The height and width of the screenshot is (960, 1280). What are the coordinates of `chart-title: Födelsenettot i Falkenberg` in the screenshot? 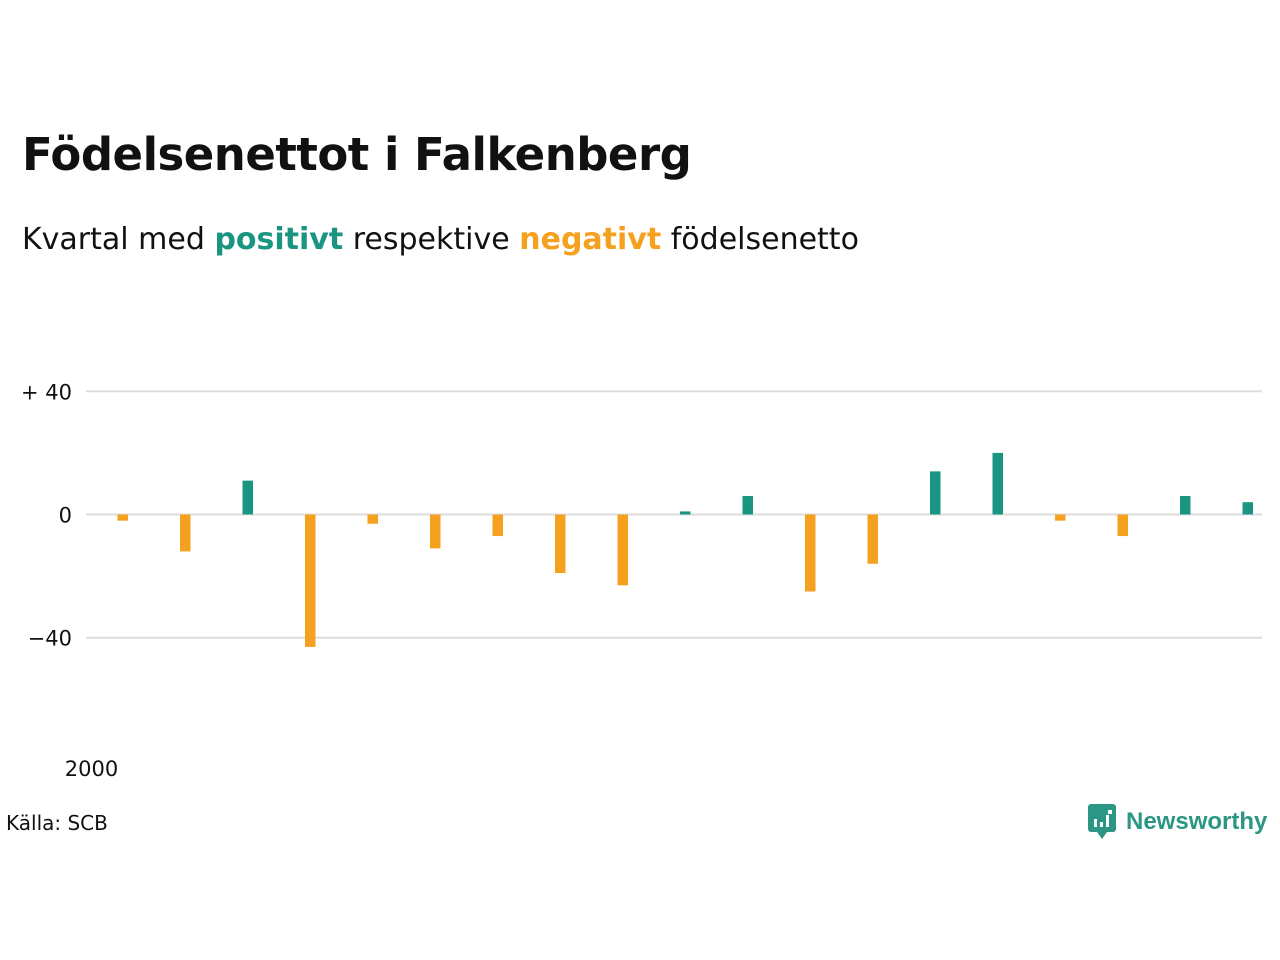 It's located at (357, 154).